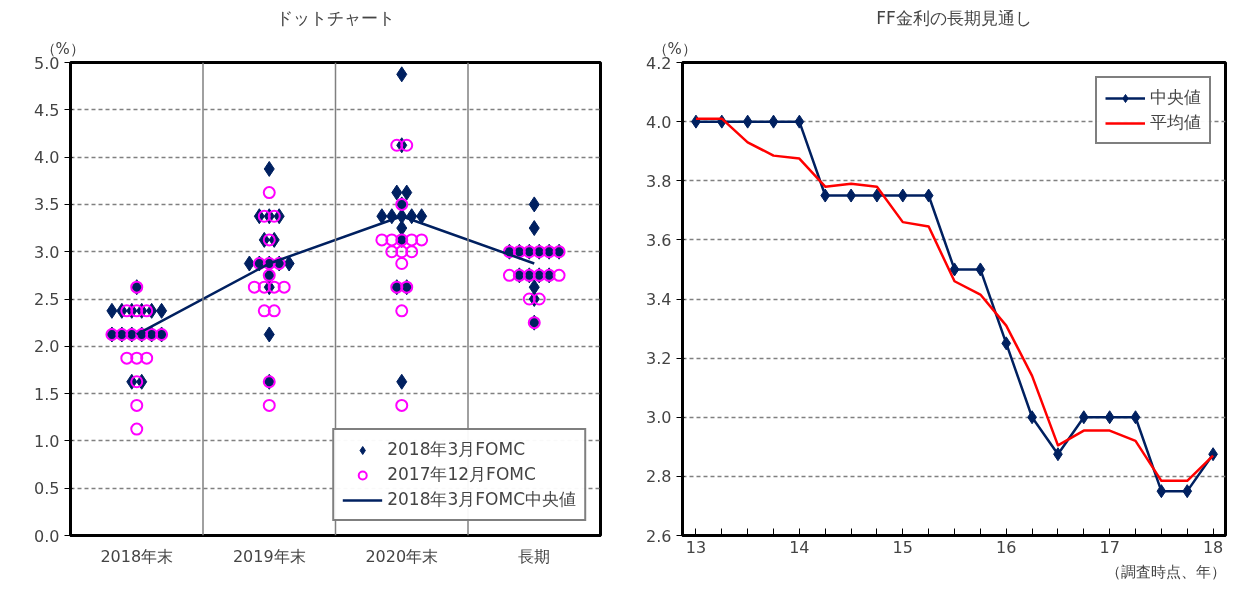  I want to click on x-axis-title: （調査時点、年）, so click(1165, 571).